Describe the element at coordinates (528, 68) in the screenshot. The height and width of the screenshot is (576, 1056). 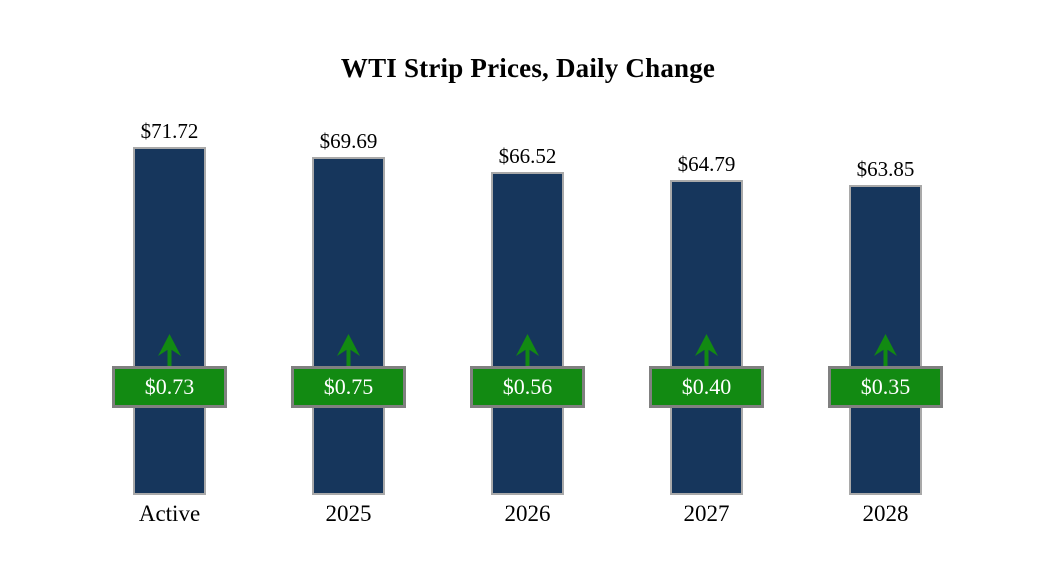
I see `chart-title: WTI Strip Prices, Daily Change` at that location.